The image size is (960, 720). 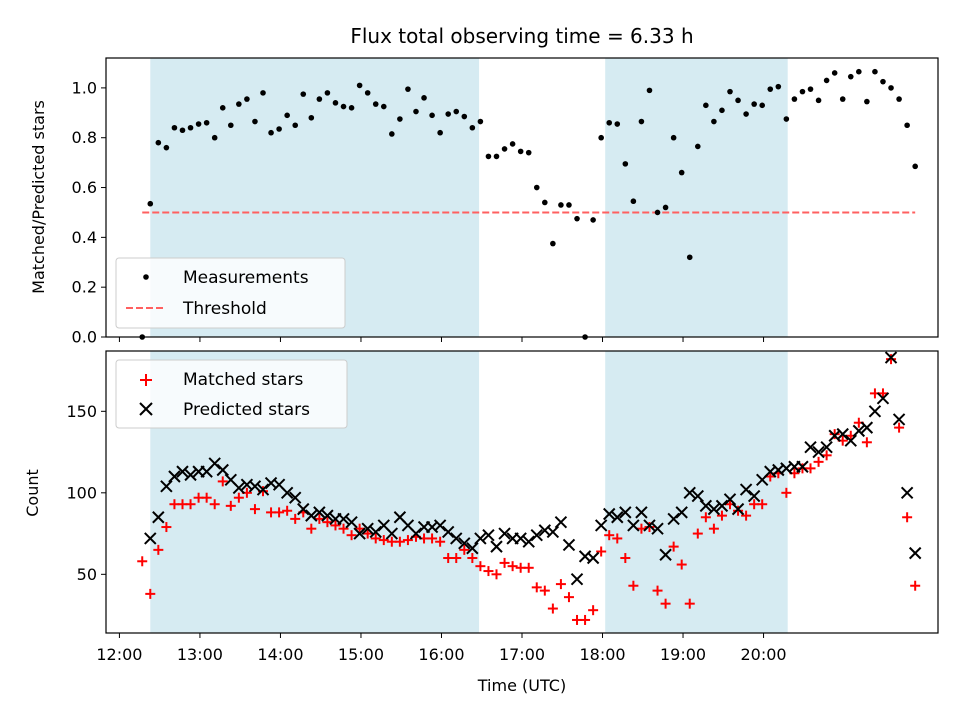 I want to click on bottom-xtick-label-4: 16:00, so click(x=441, y=654).